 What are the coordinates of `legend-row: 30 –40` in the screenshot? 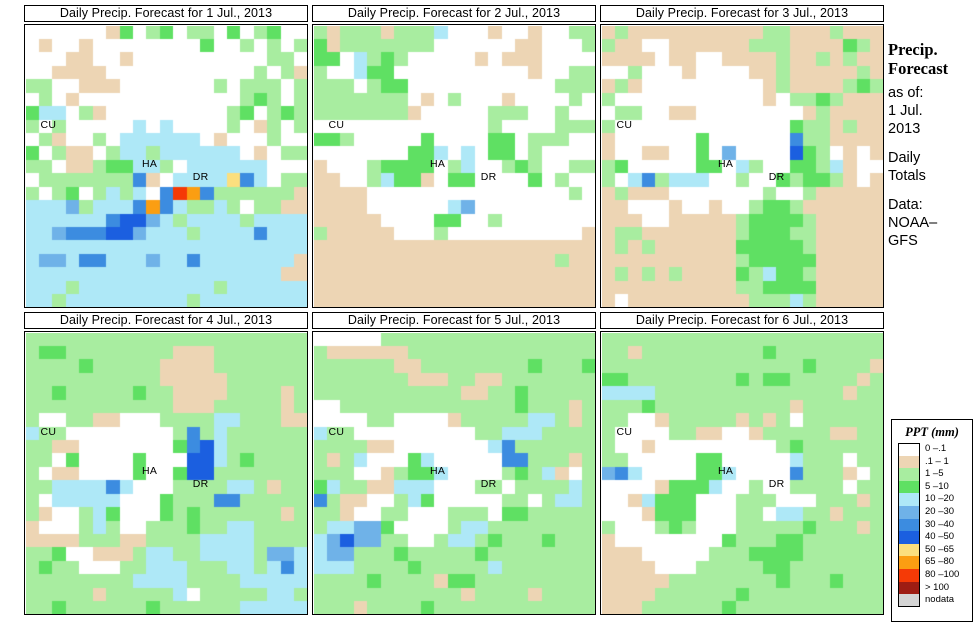 It's located at (935, 525).